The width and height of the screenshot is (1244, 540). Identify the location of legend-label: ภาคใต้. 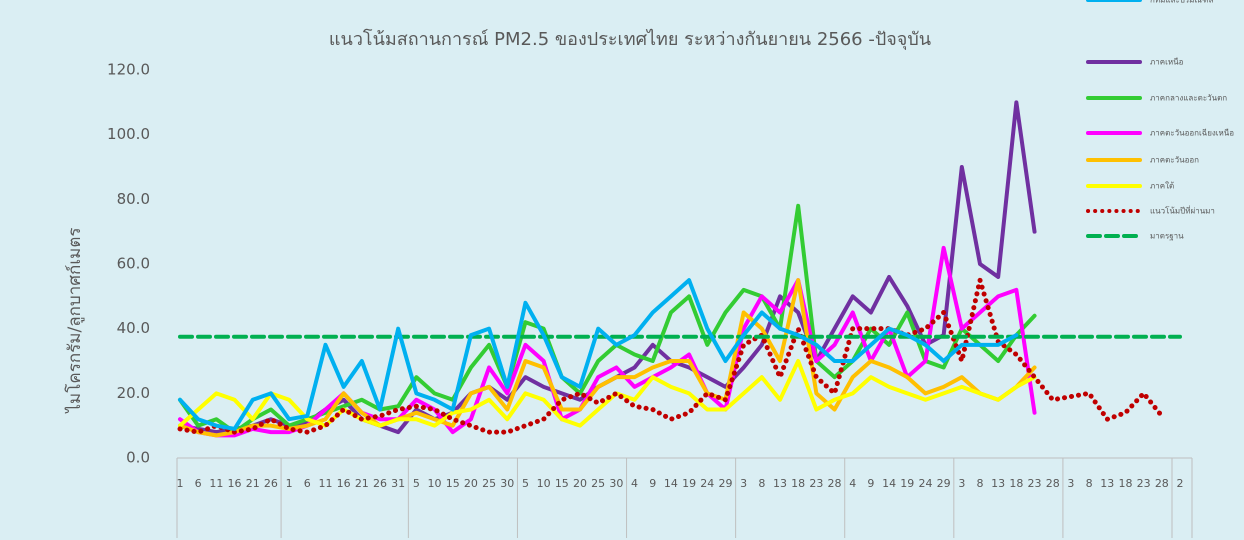
(1162, 186).